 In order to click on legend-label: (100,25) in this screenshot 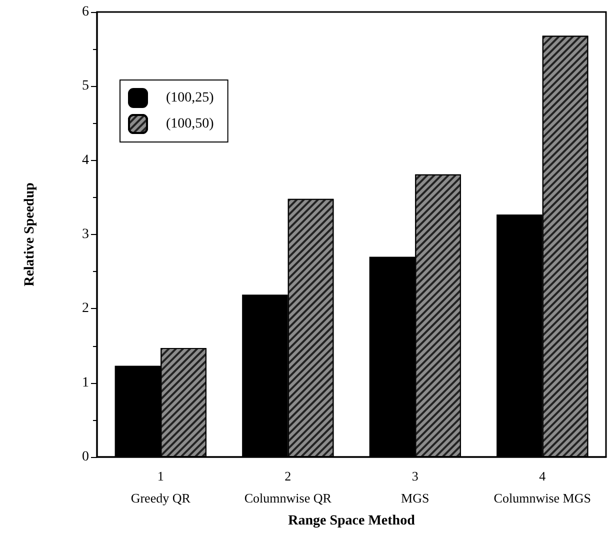, I will do `click(190, 98)`.